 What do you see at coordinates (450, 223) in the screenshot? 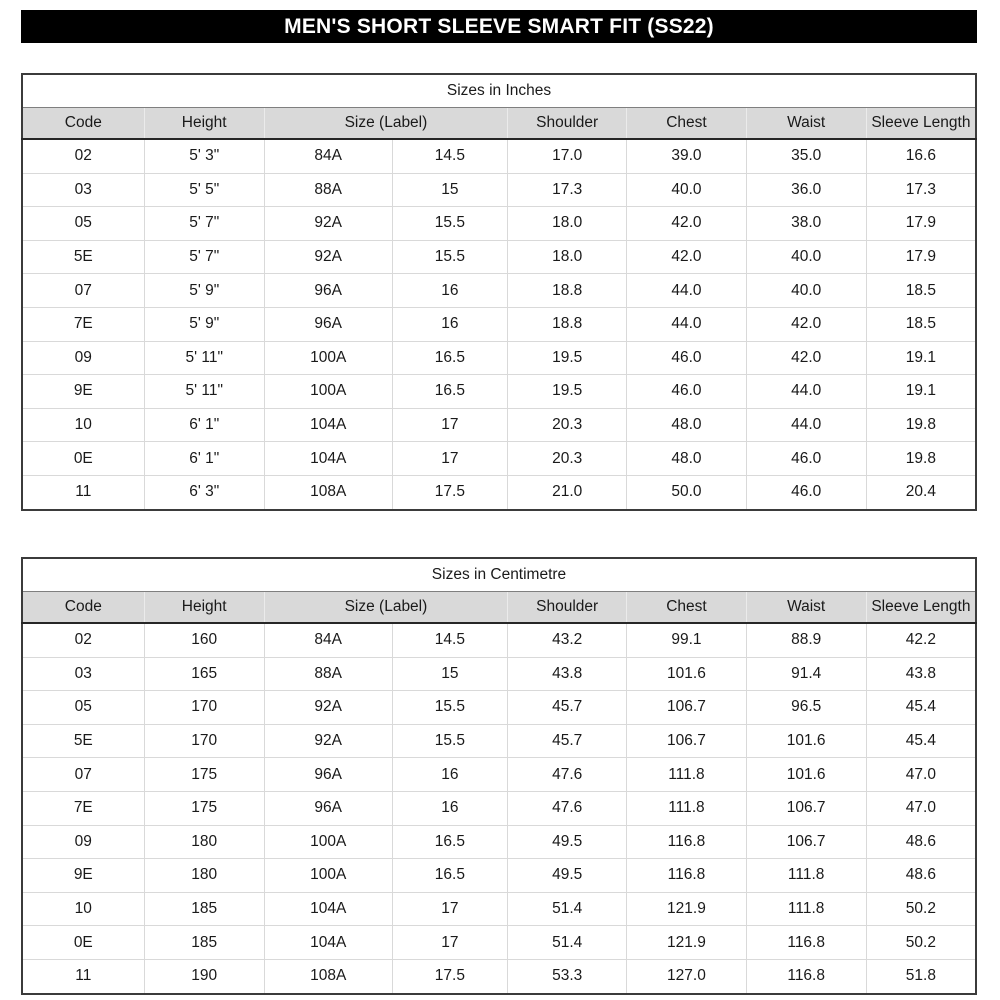
I see `table-cell: 15.5` at bounding box center [450, 223].